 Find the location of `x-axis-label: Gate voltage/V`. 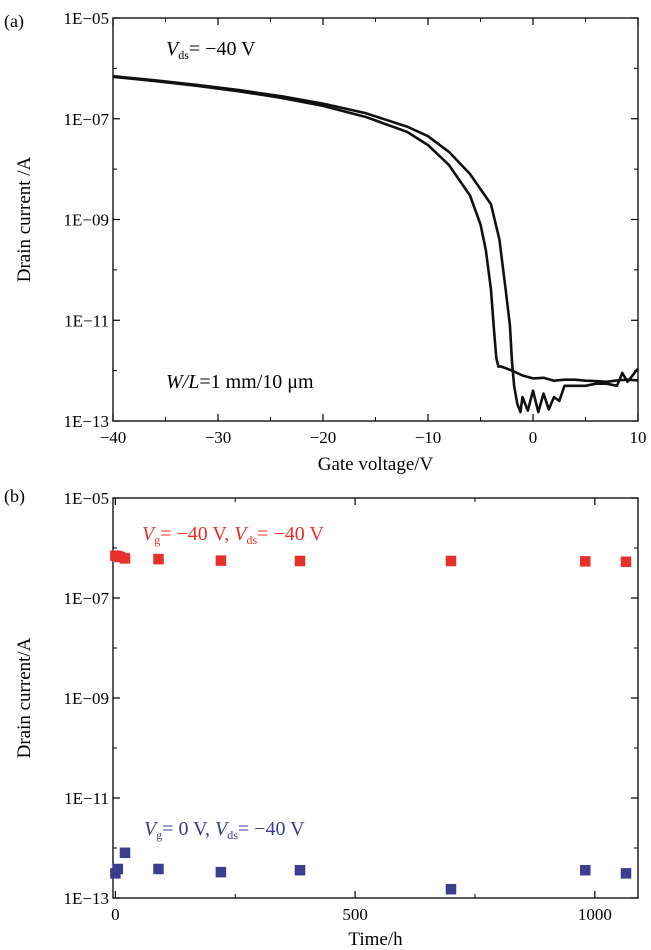

x-axis-label: Gate voltage/V is located at coordinates (376, 464).